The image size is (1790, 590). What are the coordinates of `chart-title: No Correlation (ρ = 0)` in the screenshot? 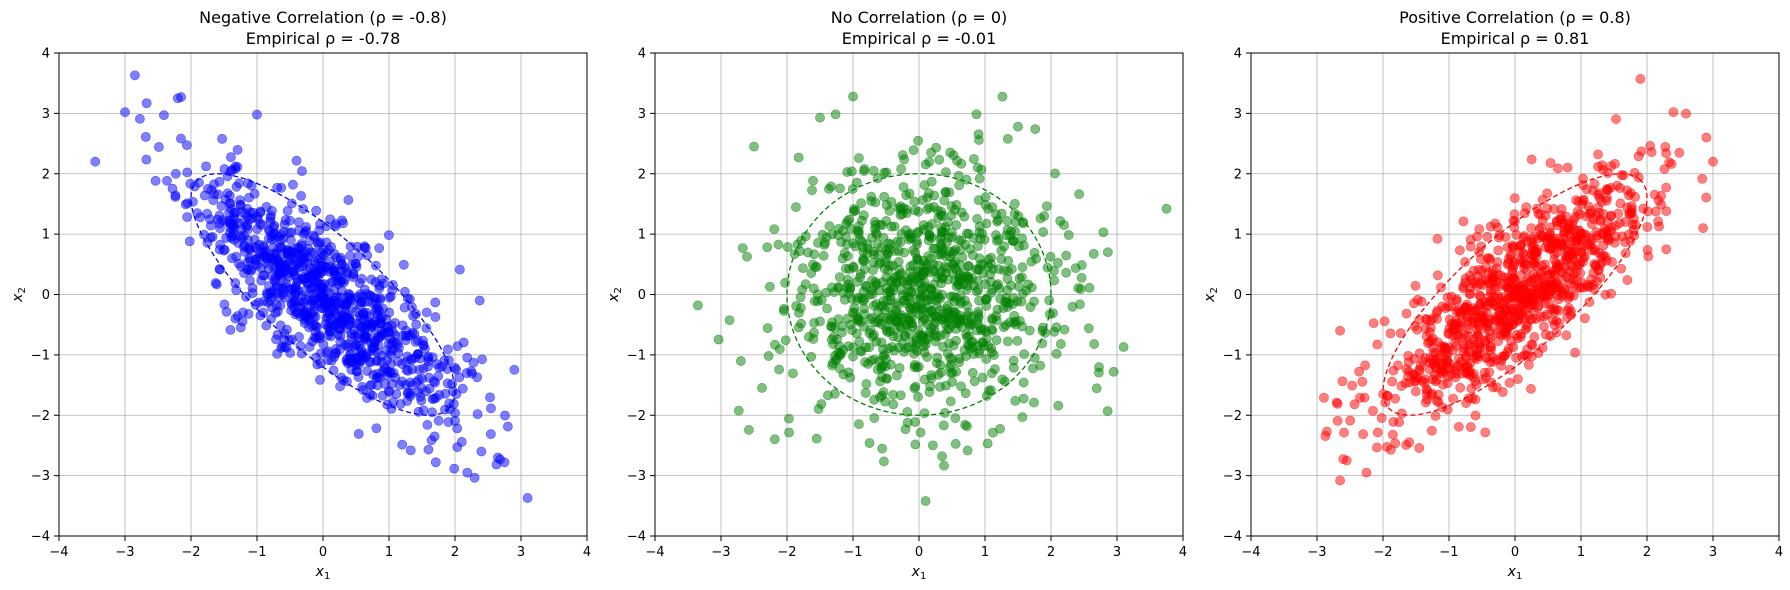 It's located at (919, 17).